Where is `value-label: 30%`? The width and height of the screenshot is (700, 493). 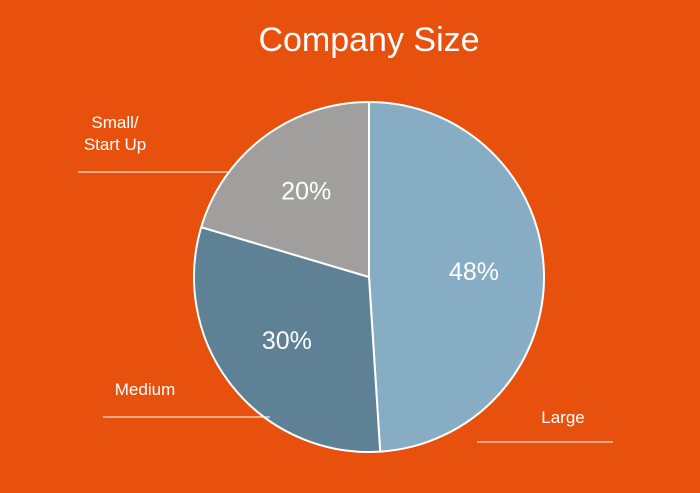
value-label: 30% is located at coordinates (287, 341).